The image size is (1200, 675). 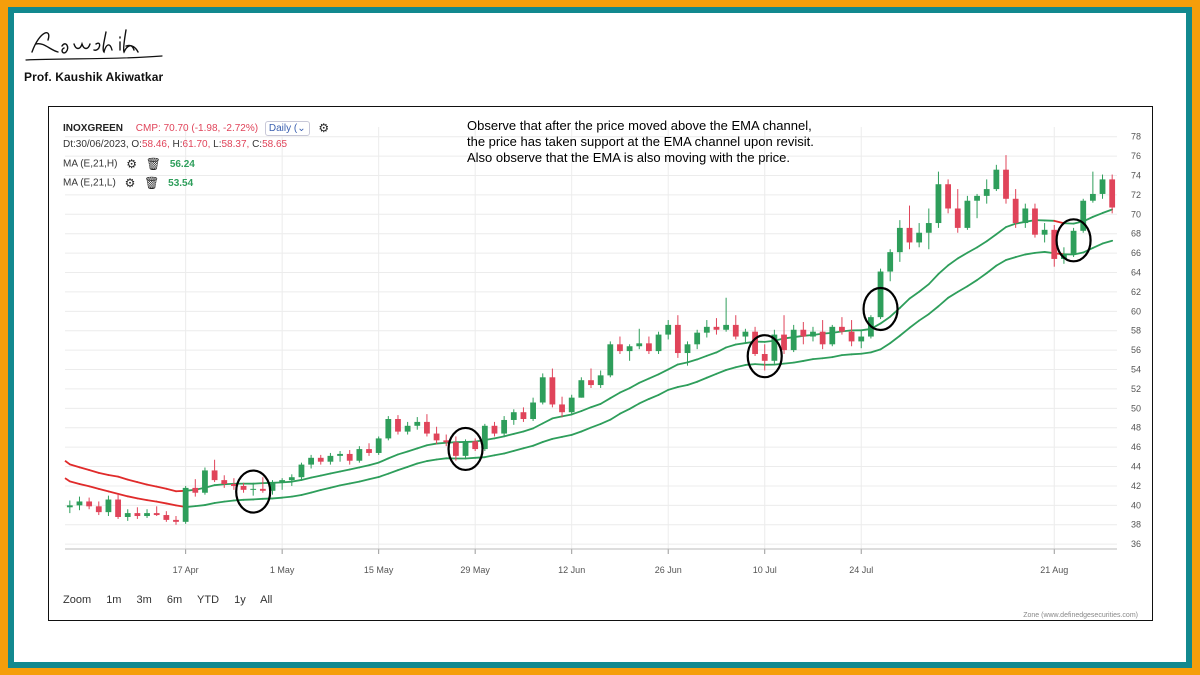 I want to click on y-tick-label: 78, so click(x=1136, y=137).